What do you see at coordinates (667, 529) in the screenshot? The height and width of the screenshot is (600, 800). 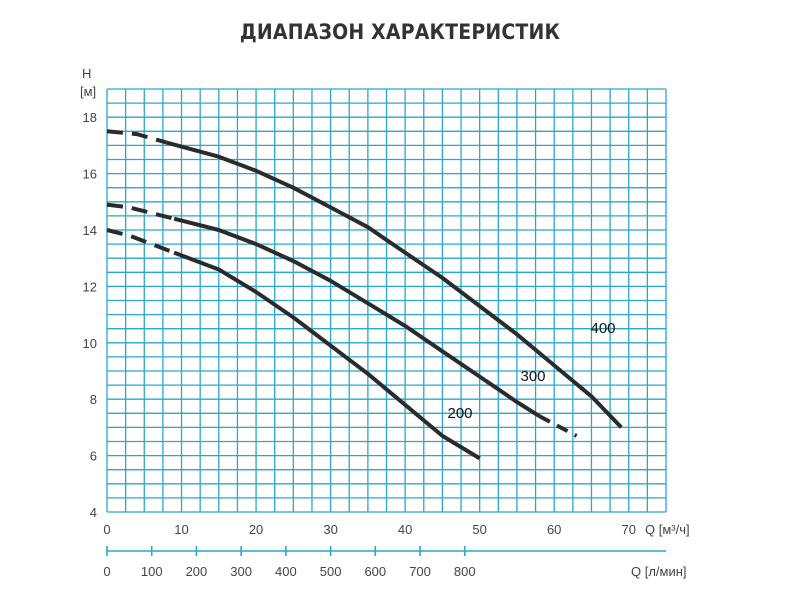 I see `x-axis-label-m3h: Q [м³/ч]` at bounding box center [667, 529].